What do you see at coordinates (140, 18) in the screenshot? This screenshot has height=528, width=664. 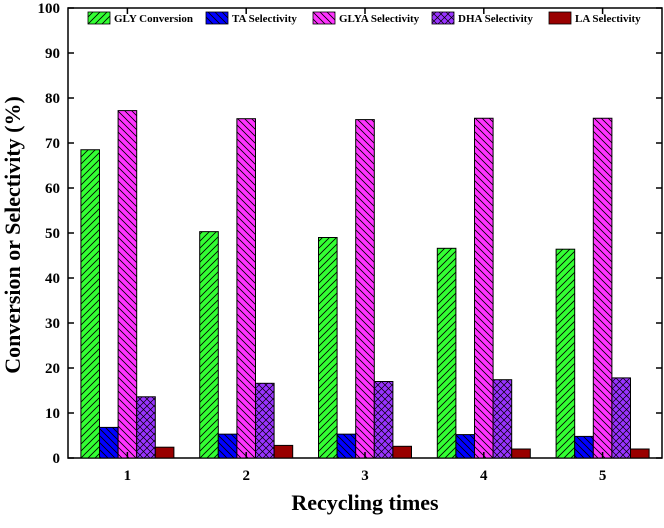 I see `legend-item: GLY Conversion` at bounding box center [140, 18].